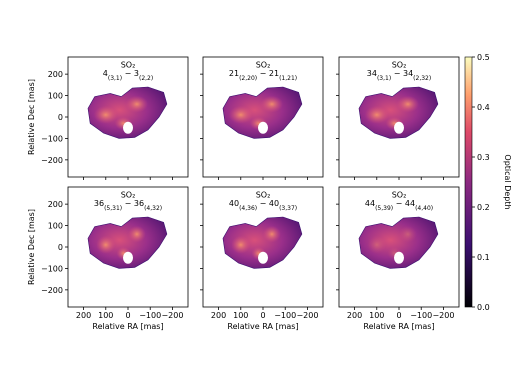  I want to click on transition-part: (2,32), so click(422, 78).